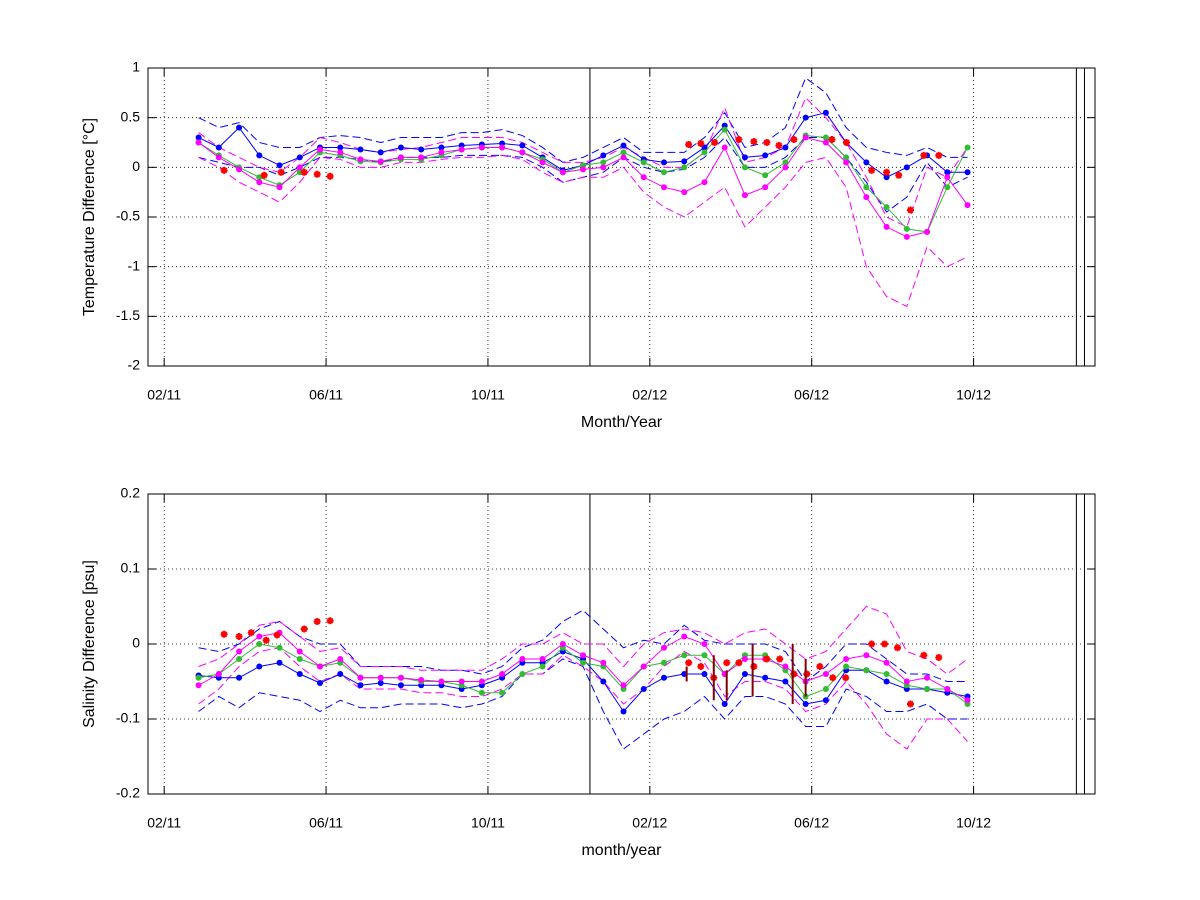 This screenshot has height=900, width=1200. I want to click on y-tick-label: -1, so click(134, 265).